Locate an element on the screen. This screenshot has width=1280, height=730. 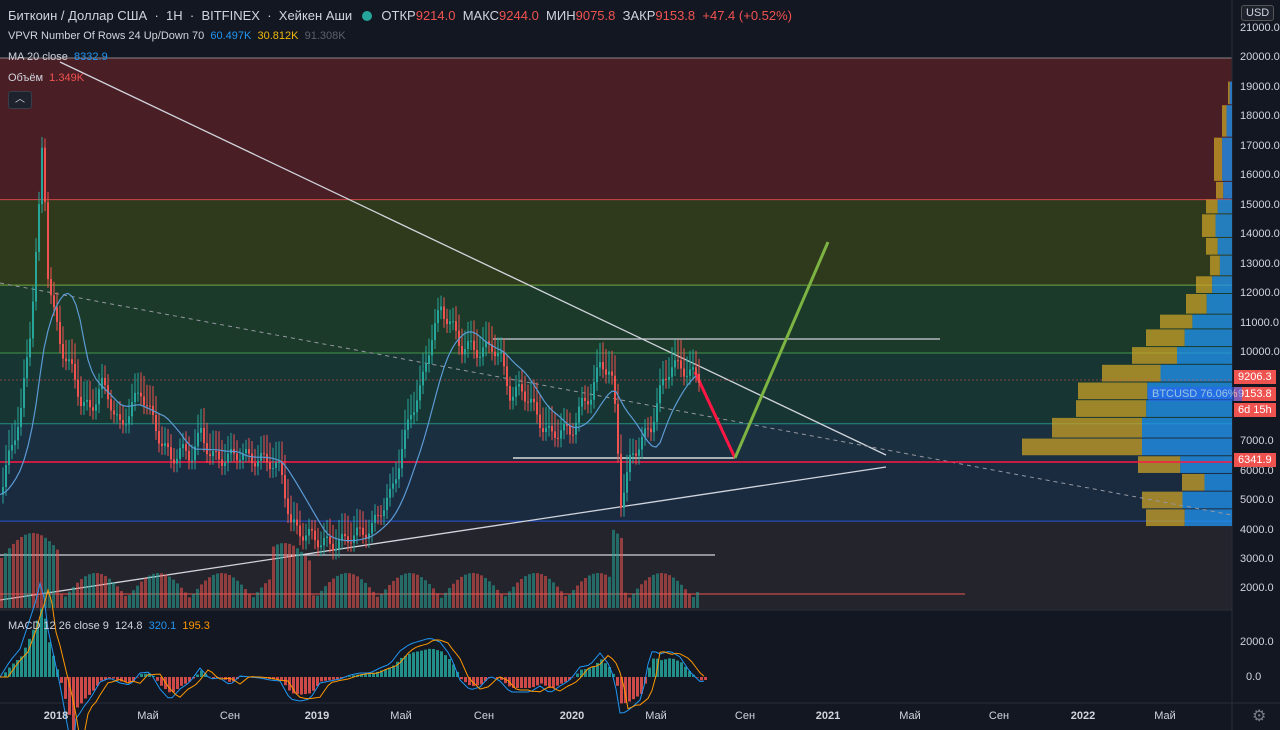
symbol-name: Биткоин / Доллар США is located at coordinates (78, 15).